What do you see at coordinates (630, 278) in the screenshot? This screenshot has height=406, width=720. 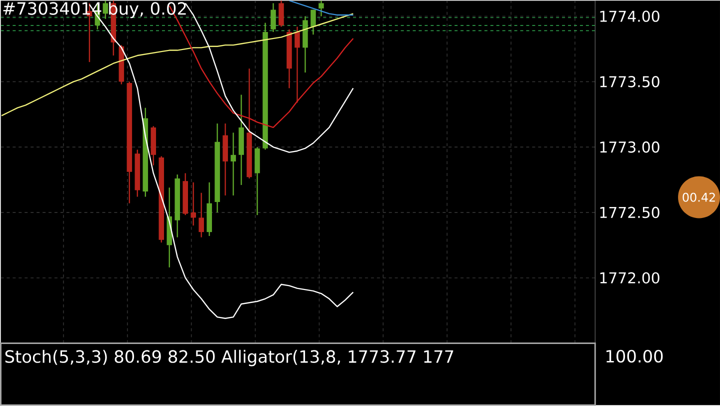 I see `y-tick-label: 1772.00` at bounding box center [630, 278].